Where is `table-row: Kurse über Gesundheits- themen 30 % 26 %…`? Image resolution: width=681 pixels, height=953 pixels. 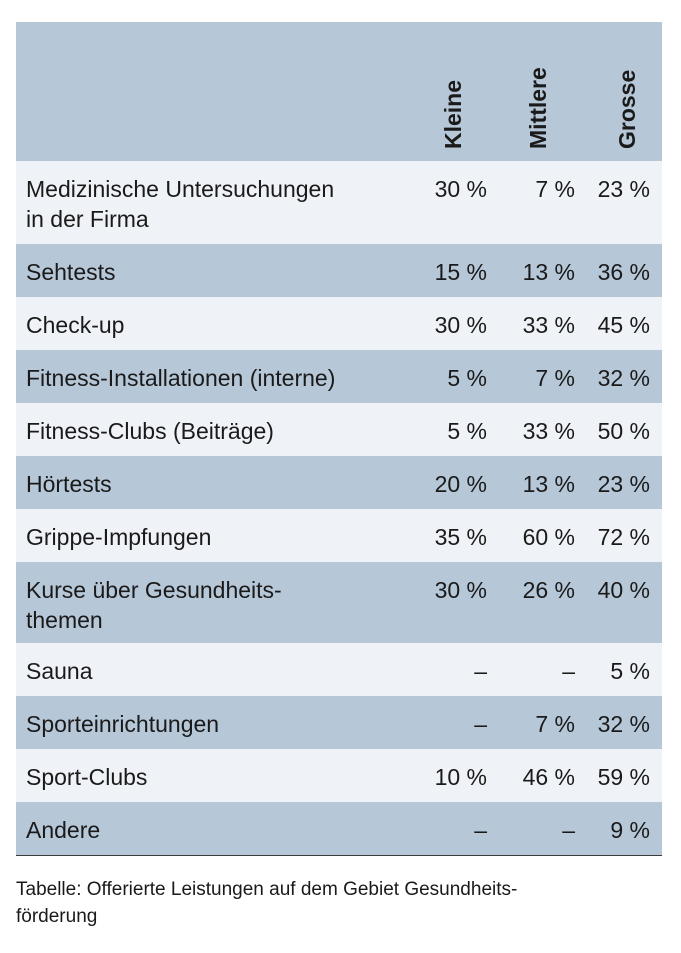
table-row: Kurse über Gesundheits- themen 30 % 26 %… is located at coordinates (339, 602).